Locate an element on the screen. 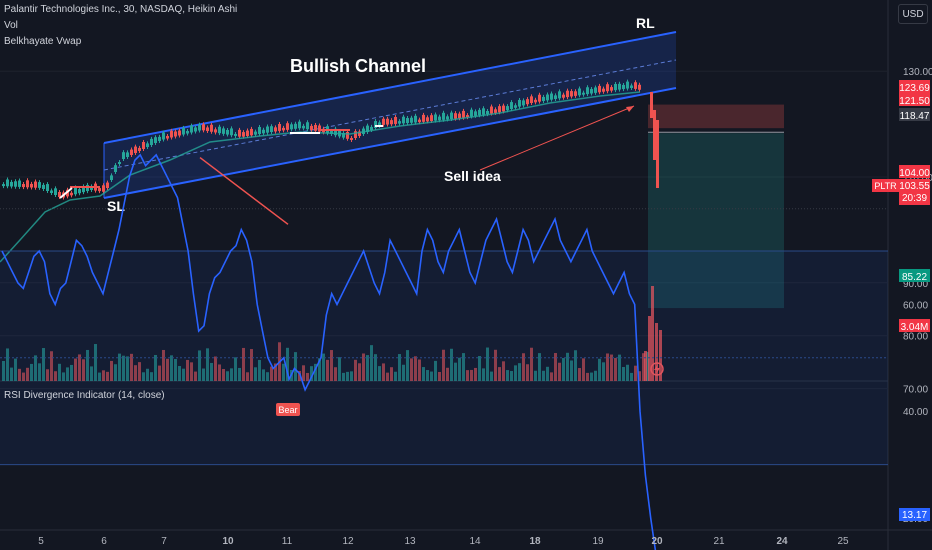  stop-zone is located at coordinates (716, 116).